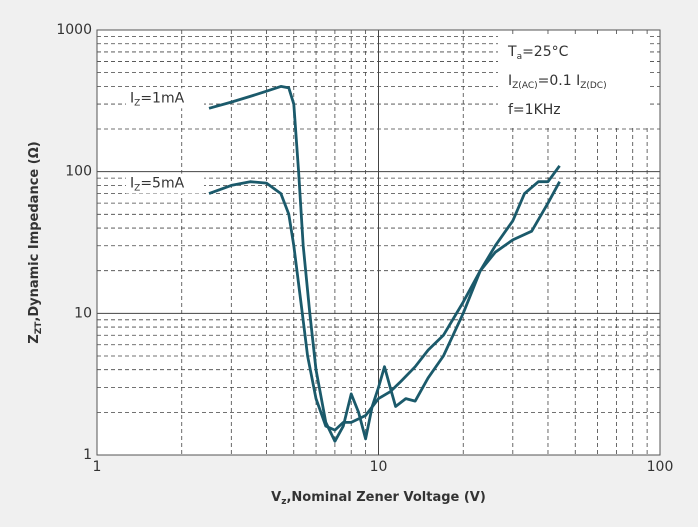 This screenshot has height=527, width=698. Describe the element at coordinates (74, 30) in the screenshot. I see `y-tick-label: 1000` at that location.